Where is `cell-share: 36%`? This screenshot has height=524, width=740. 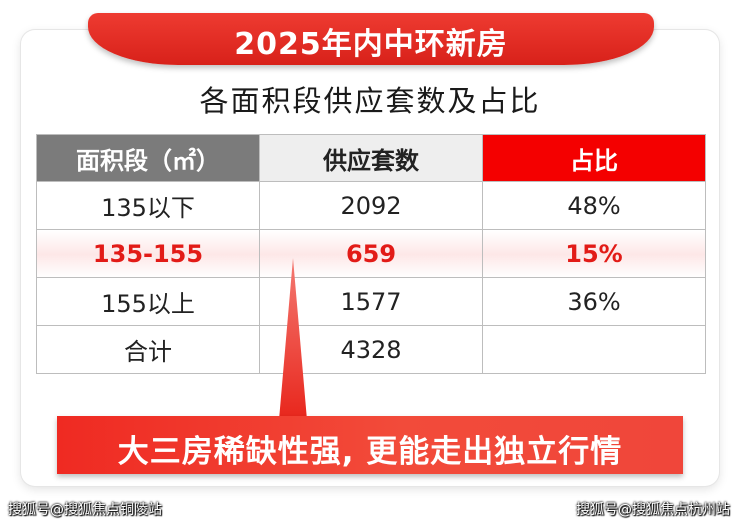 cell-share: 36% is located at coordinates (594, 301).